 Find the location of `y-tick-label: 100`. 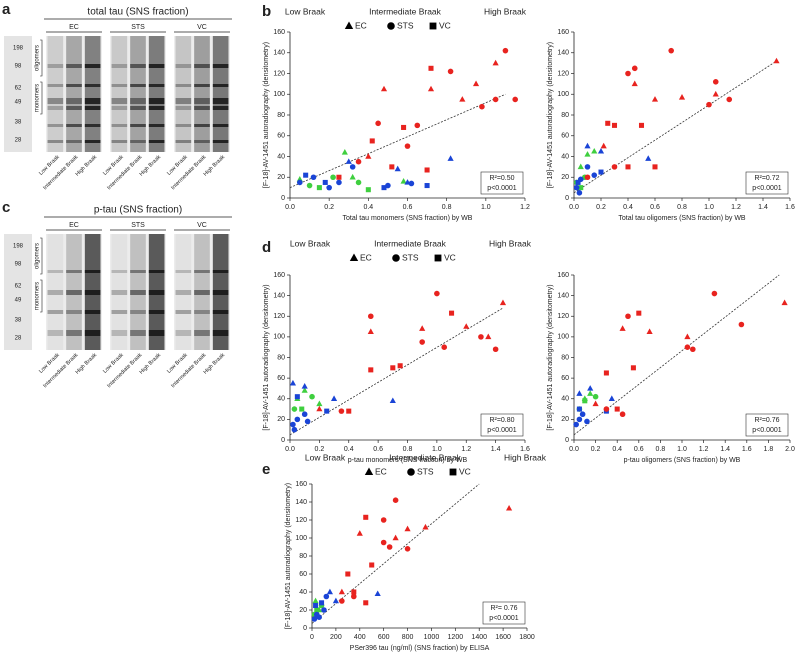

y-tick-label: 100 is located at coordinates (563, 94).